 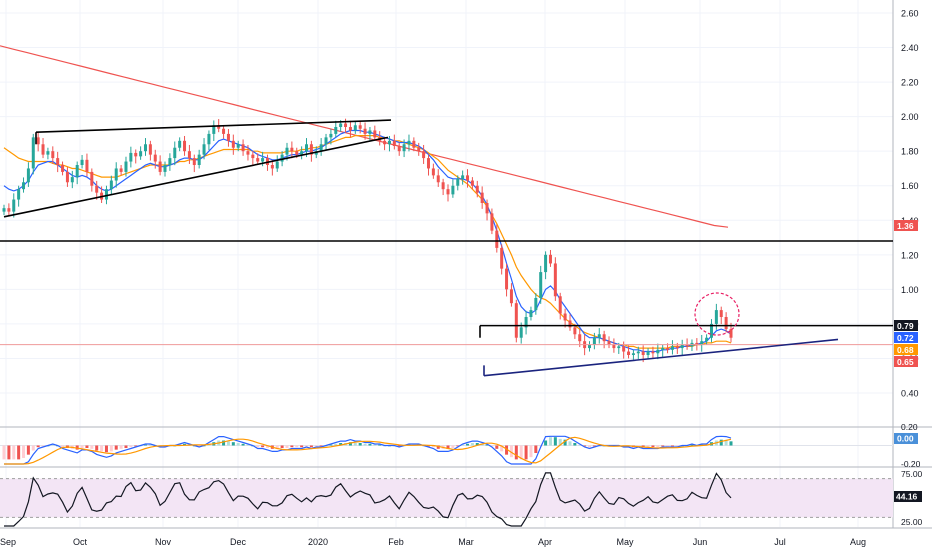 What do you see at coordinates (717, 314) in the screenshot?
I see `highlight-circle` at bounding box center [717, 314].